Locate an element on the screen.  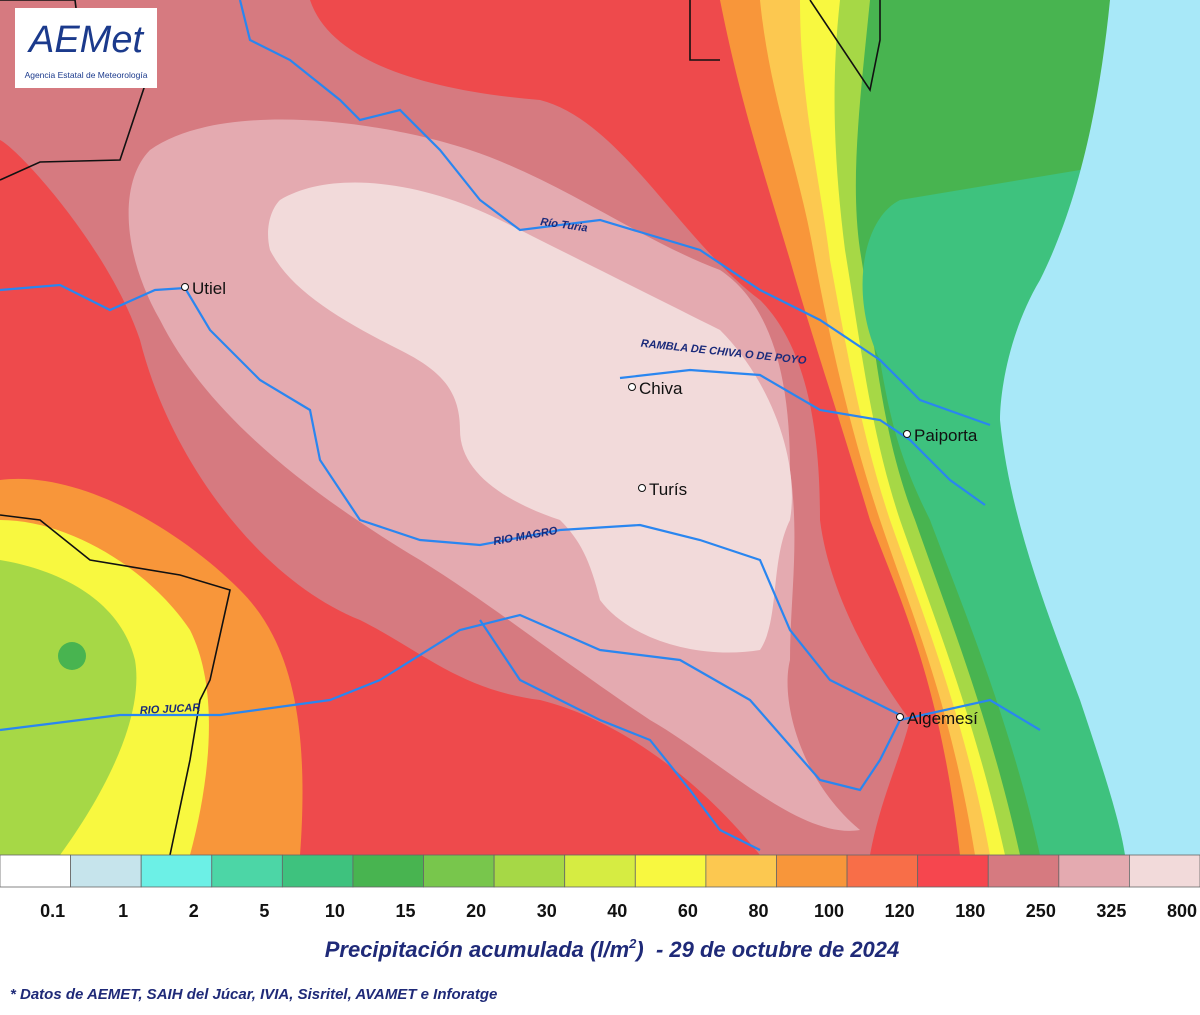
legend-label: 60 is located at coordinates (688, 911).